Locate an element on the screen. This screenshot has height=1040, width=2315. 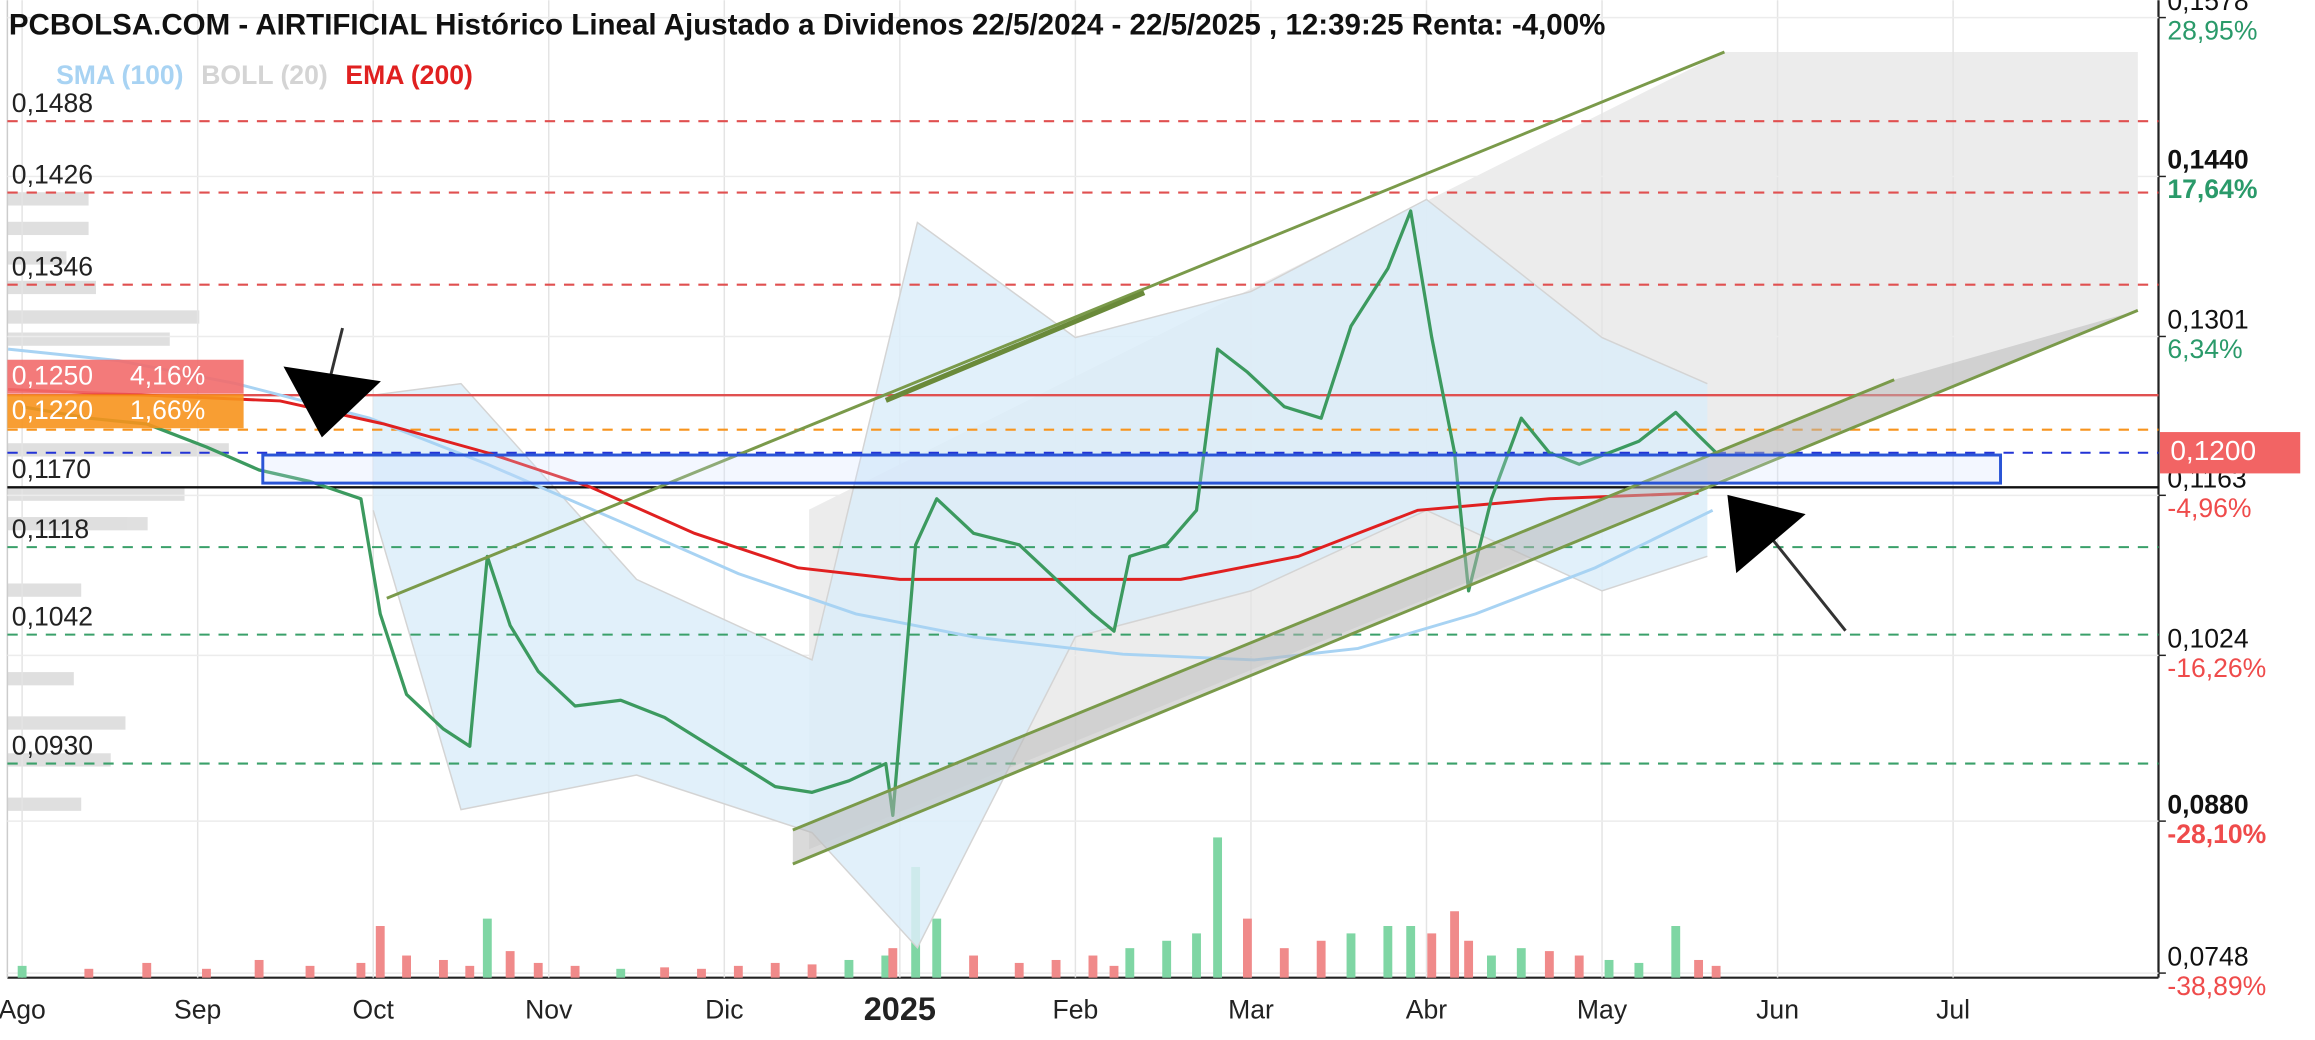
y-tick-label: 0,1578 is located at coordinates (2207, 8).